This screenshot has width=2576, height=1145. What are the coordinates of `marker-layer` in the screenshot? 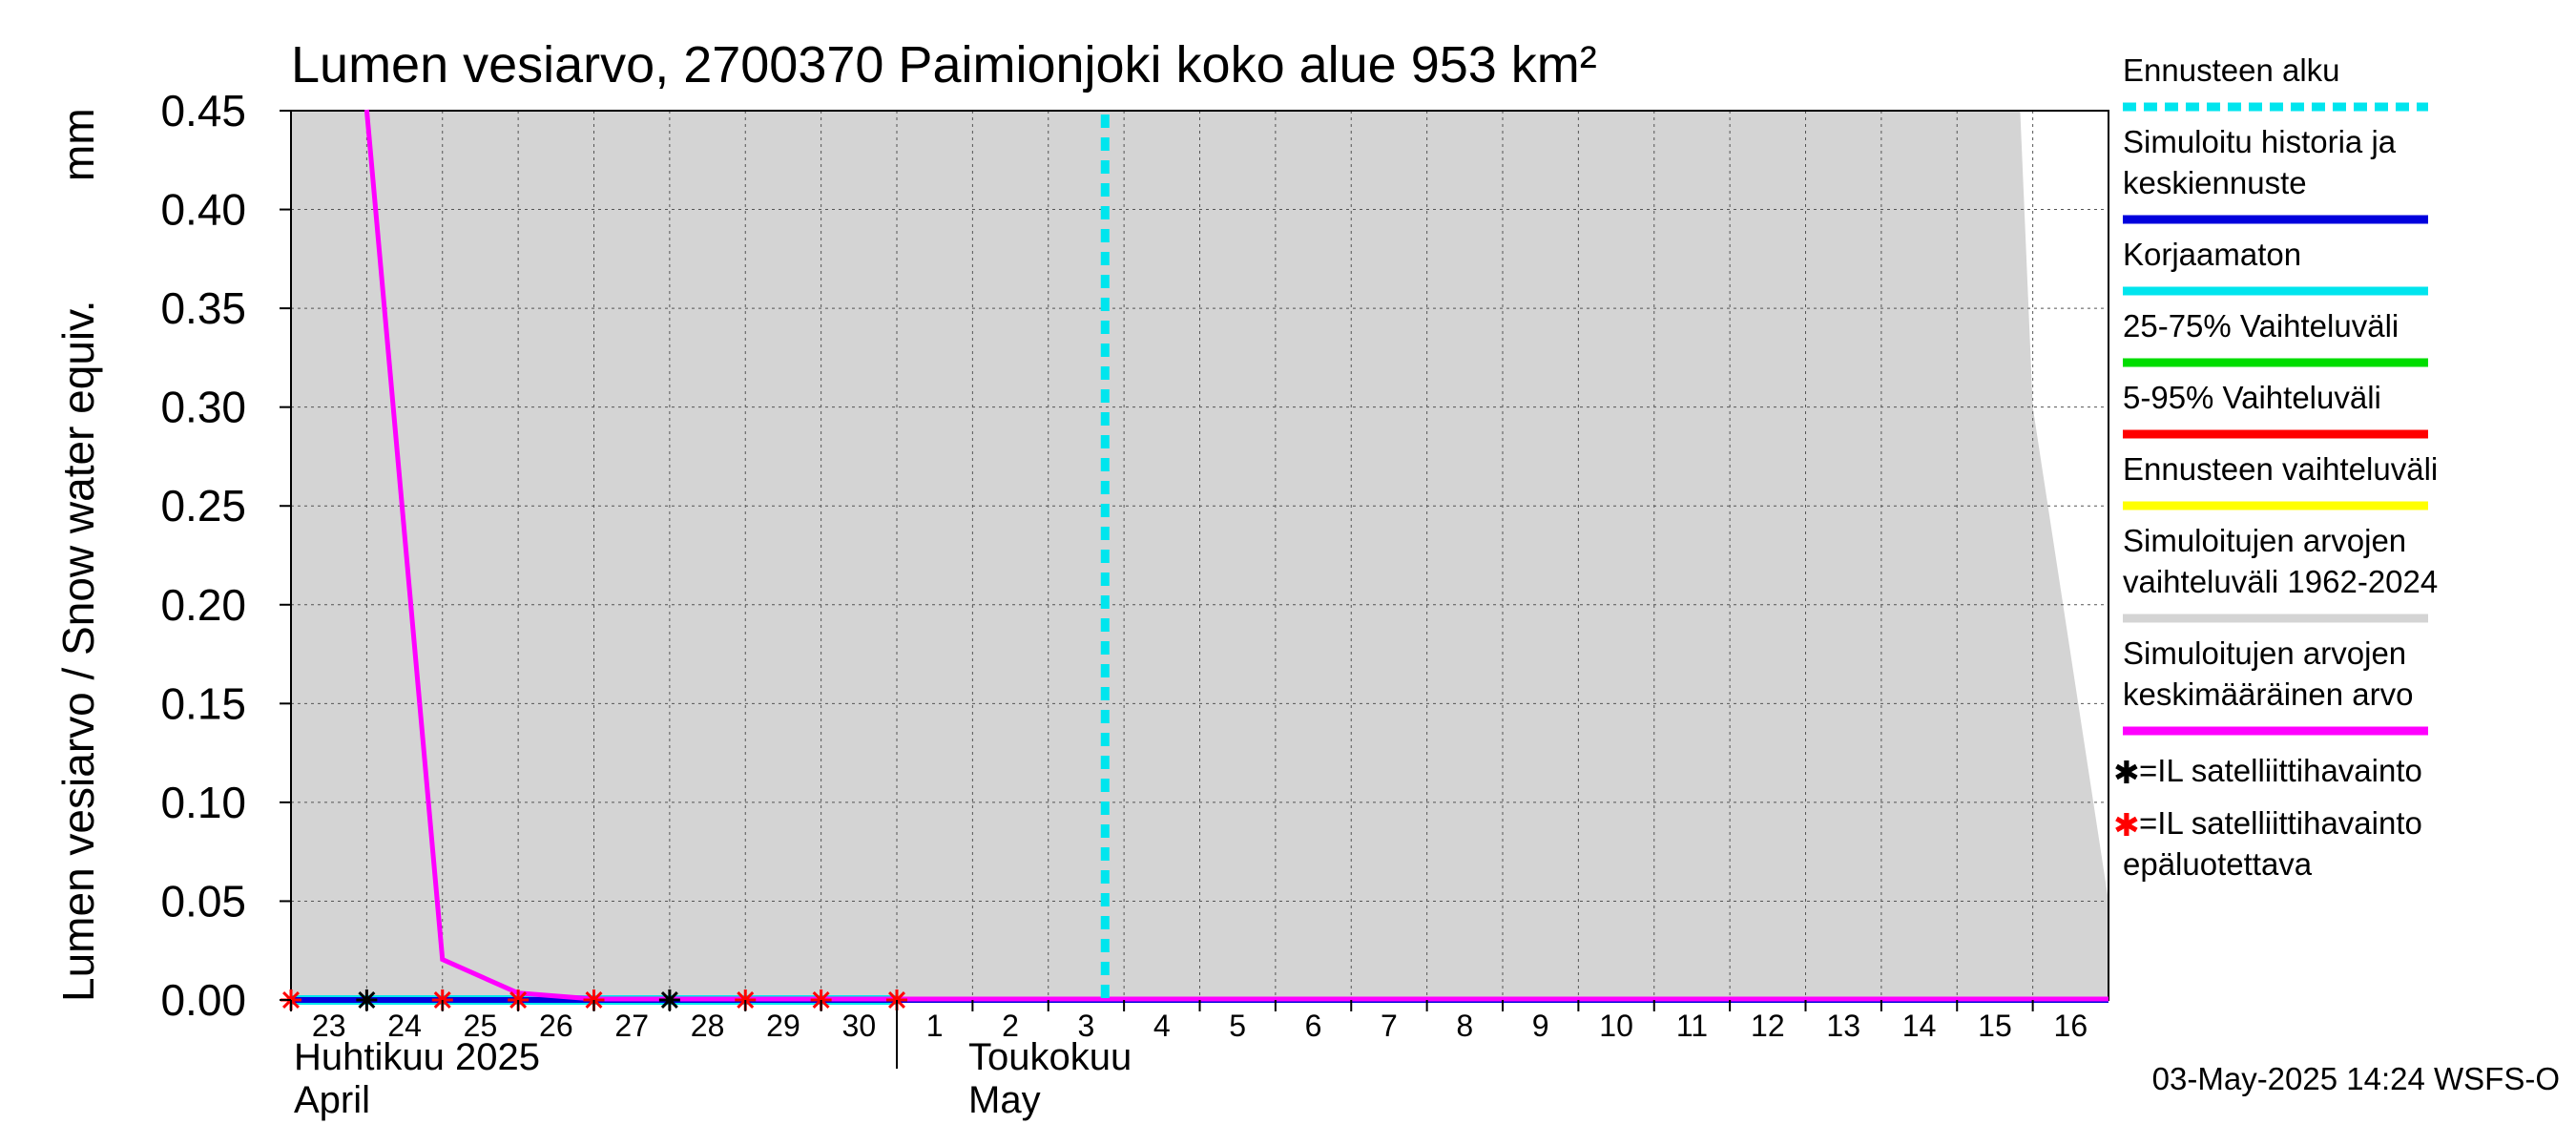 It's located at (593, 1000).